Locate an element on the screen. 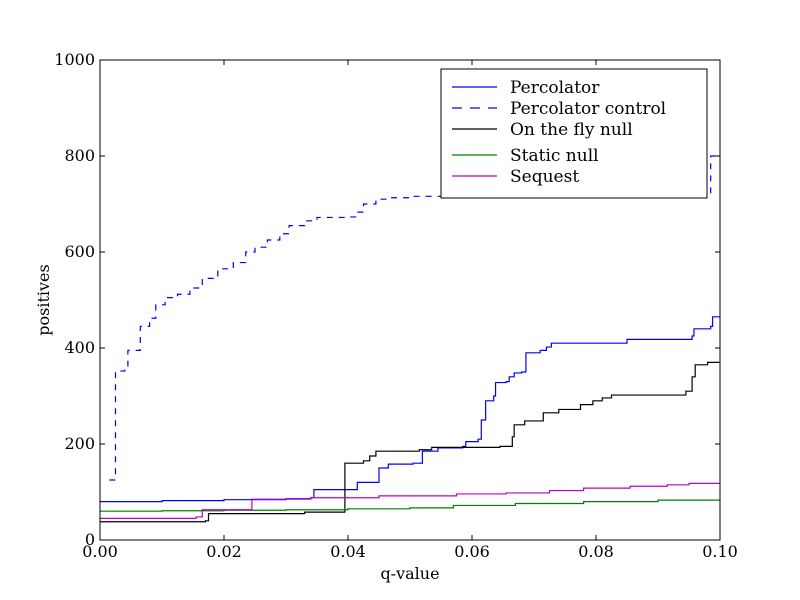  y-tick-label: 800 is located at coordinates (79, 155).